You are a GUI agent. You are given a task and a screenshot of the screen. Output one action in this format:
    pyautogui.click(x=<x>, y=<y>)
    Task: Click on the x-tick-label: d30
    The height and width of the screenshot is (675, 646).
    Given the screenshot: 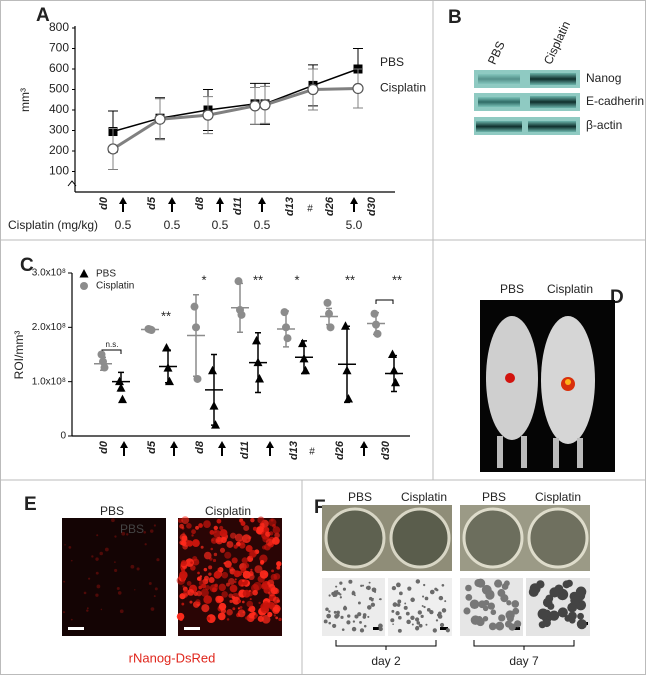 What is the action you would take?
    pyautogui.click(x=372, y=206)
    